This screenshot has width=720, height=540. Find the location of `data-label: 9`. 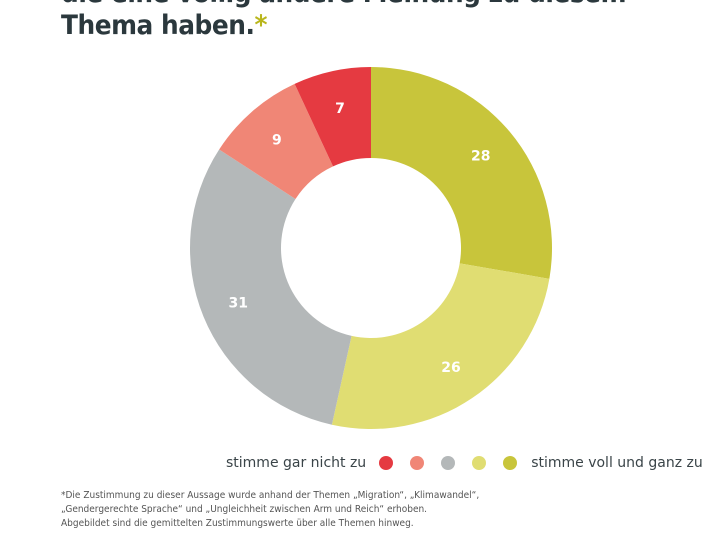

data-label: 9 is located at coordinates (277, 141).